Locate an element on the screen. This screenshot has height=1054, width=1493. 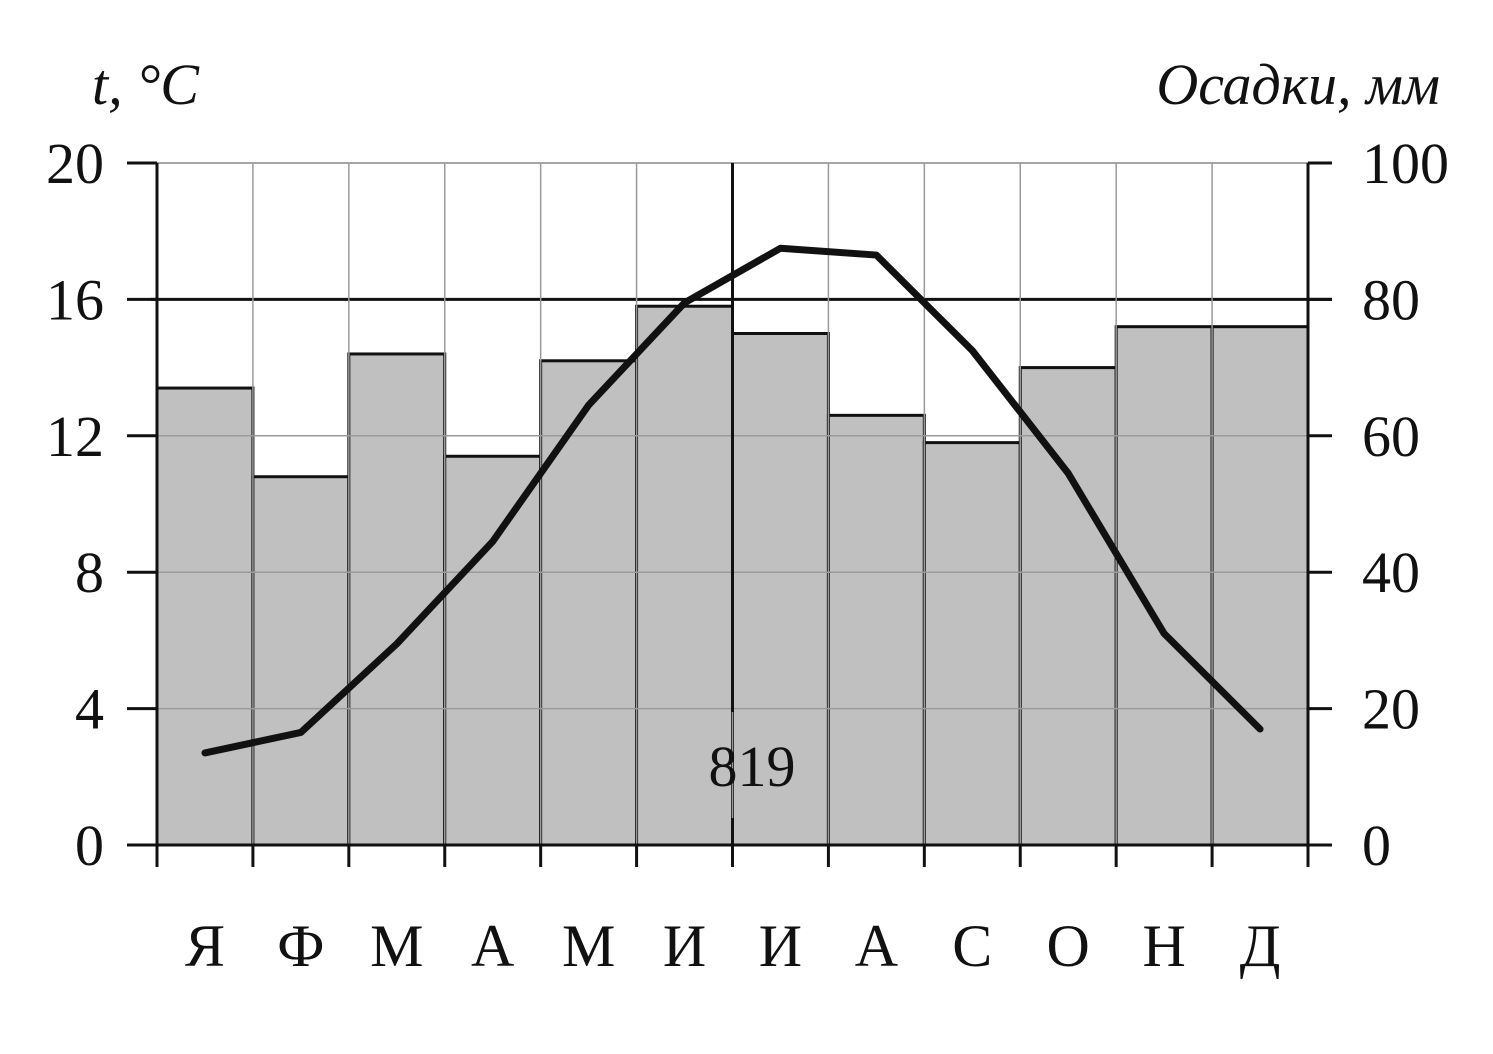
month-label-2: Ф is located at coordinates (300, 946).